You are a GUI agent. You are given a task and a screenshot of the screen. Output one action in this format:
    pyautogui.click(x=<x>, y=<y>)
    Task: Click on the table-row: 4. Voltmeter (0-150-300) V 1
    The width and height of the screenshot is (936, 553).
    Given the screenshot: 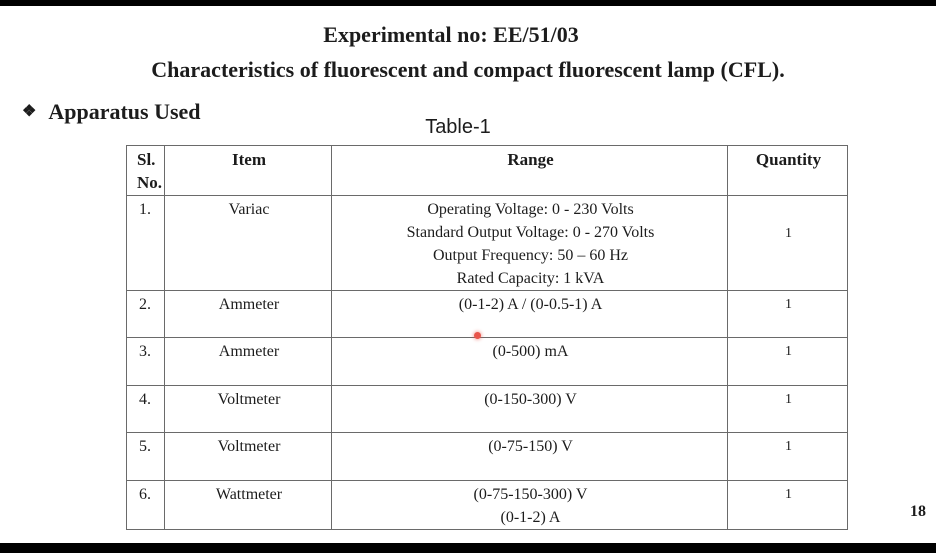 What is the action you would take?
    pyautogui.click(x=487, y=409)
    